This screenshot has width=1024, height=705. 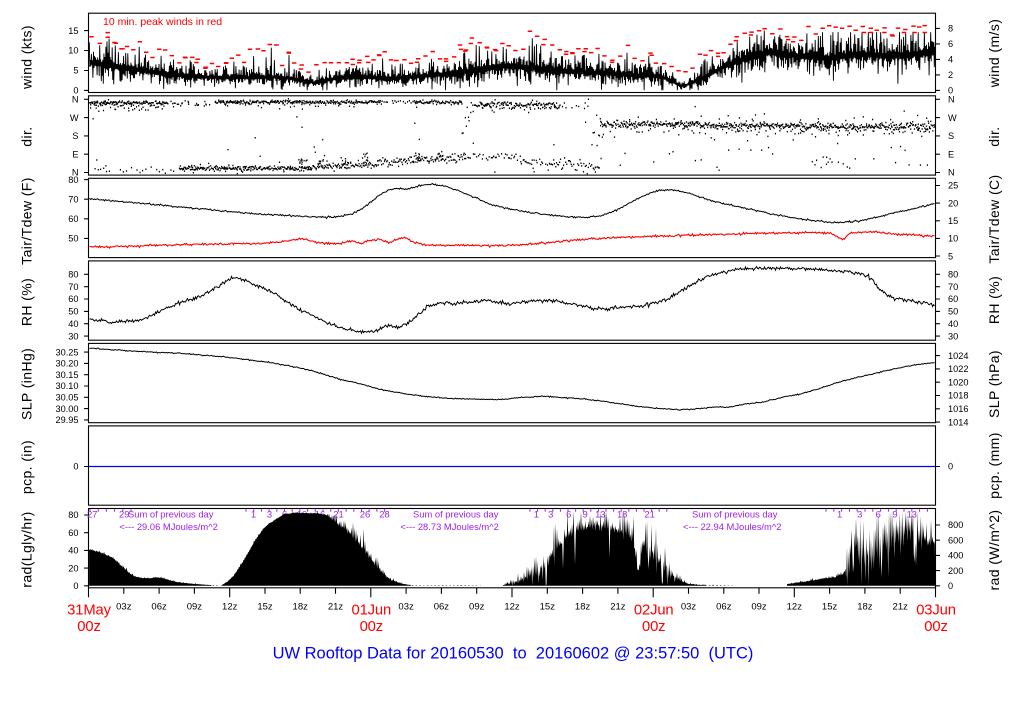 What do you see at coordinates (124, 513) in the screenshot?
I see `svg-text: 29` at bounding box center [124, 513].